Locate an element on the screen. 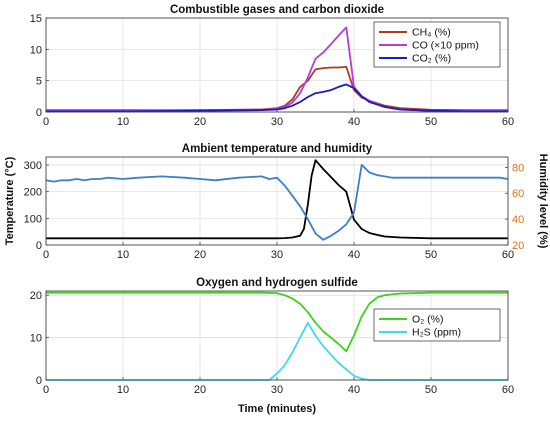  x-axis-label: Time (minutes) is located at coordinates (277, 409).